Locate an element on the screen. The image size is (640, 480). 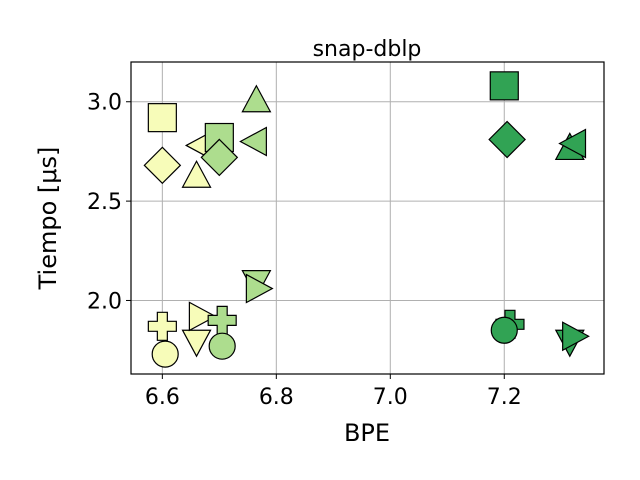
x-tick-label: 6.6 is located at coordinates (162, 397).